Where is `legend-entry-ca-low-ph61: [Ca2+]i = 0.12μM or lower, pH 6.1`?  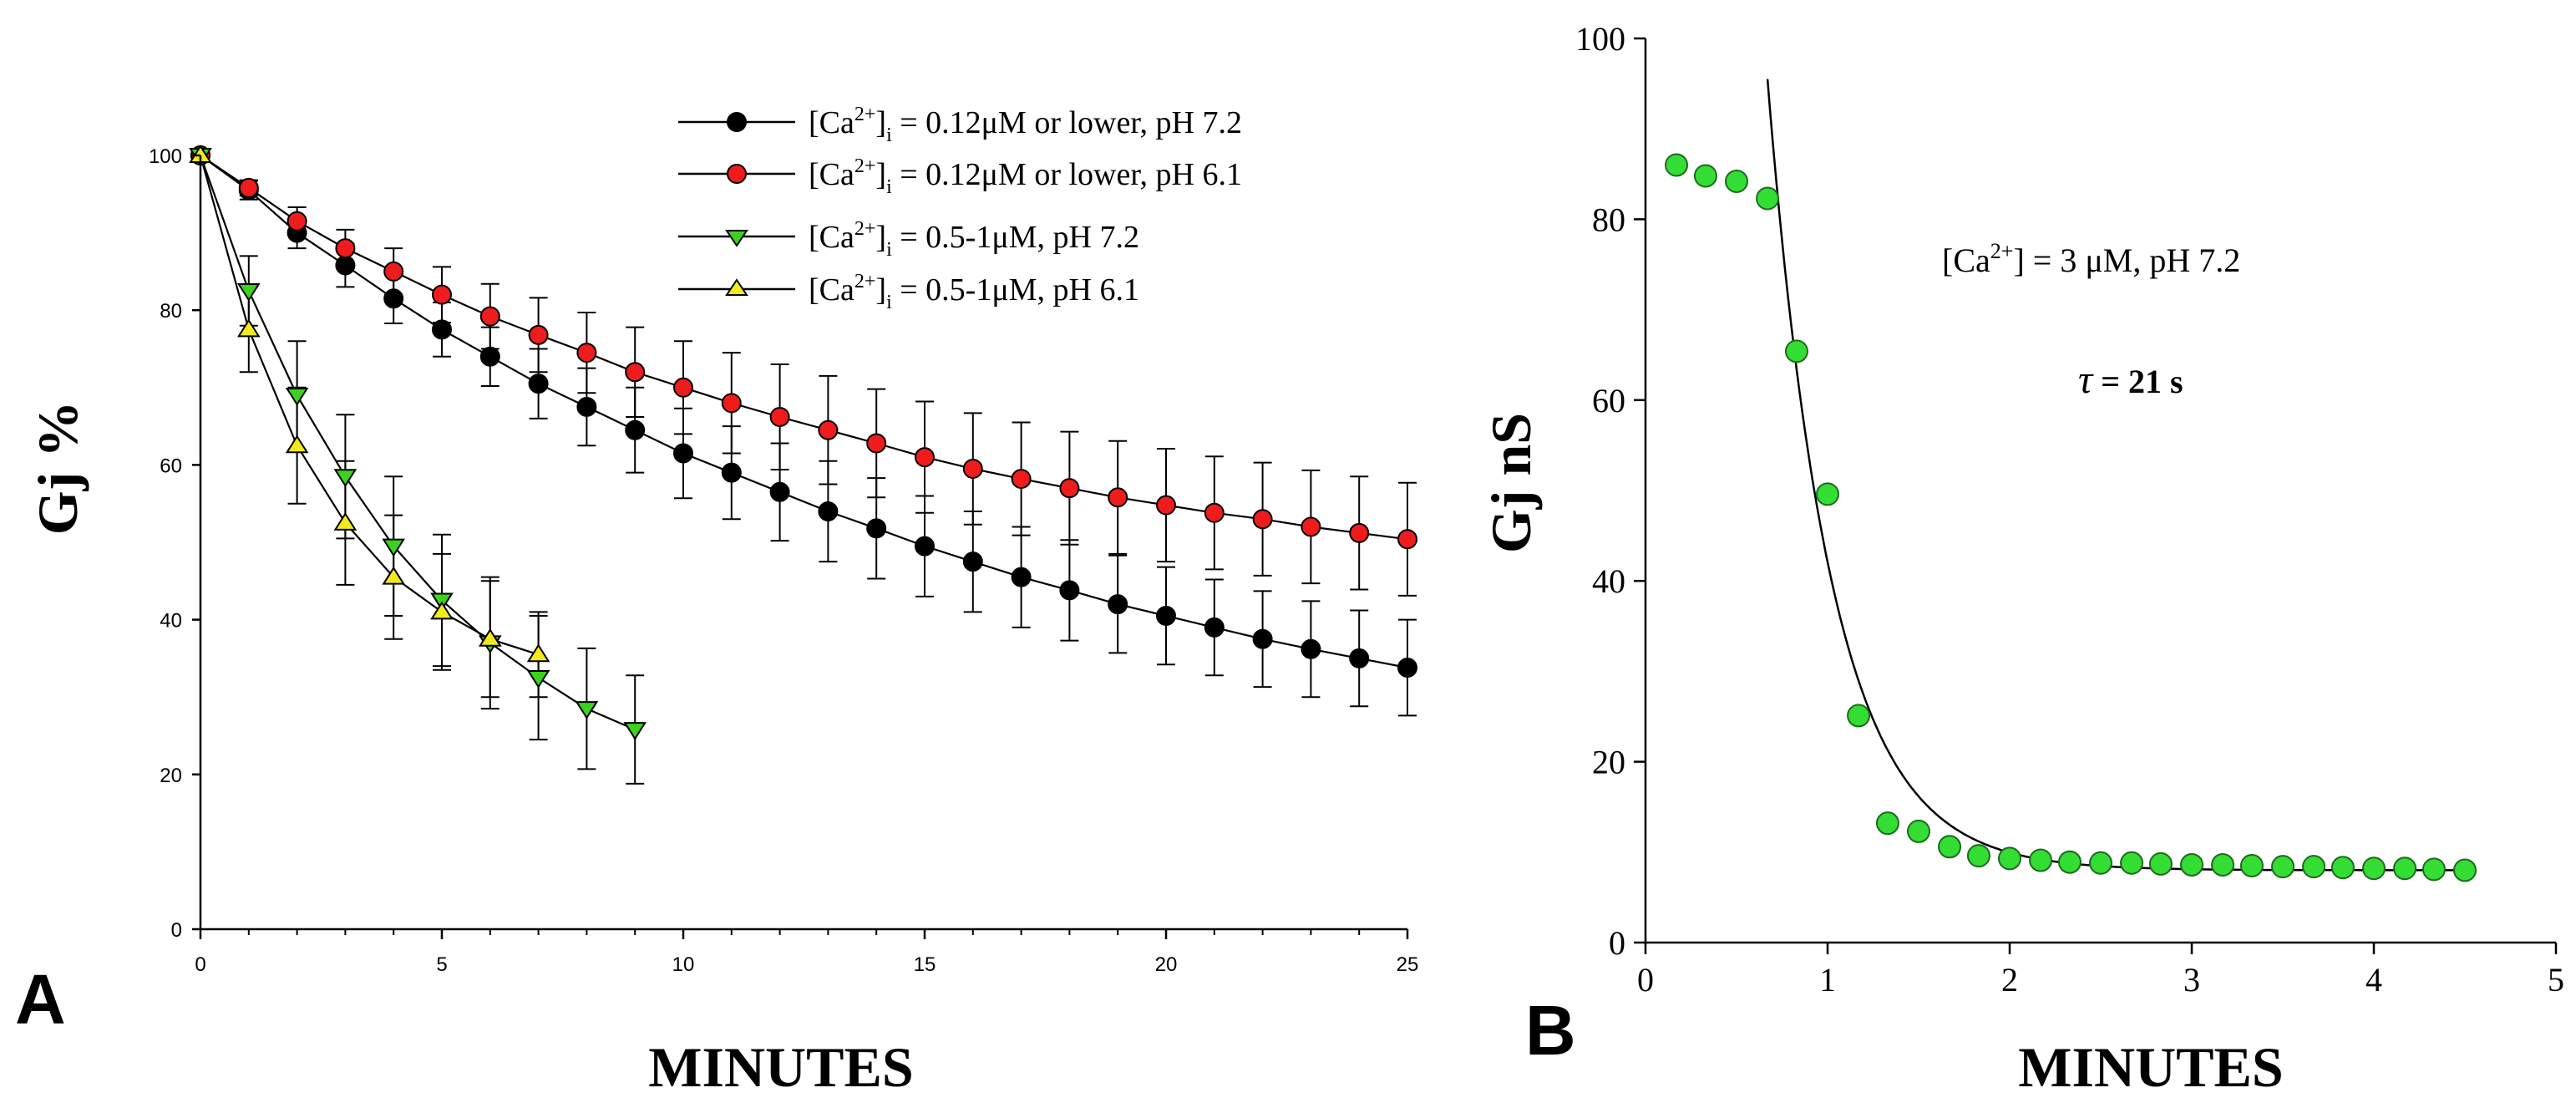 legend-entry-ca-low-ph61: [Ca2+]i = 0.12μM or lower, pH 6.1 is located at coordinates (960, 176).